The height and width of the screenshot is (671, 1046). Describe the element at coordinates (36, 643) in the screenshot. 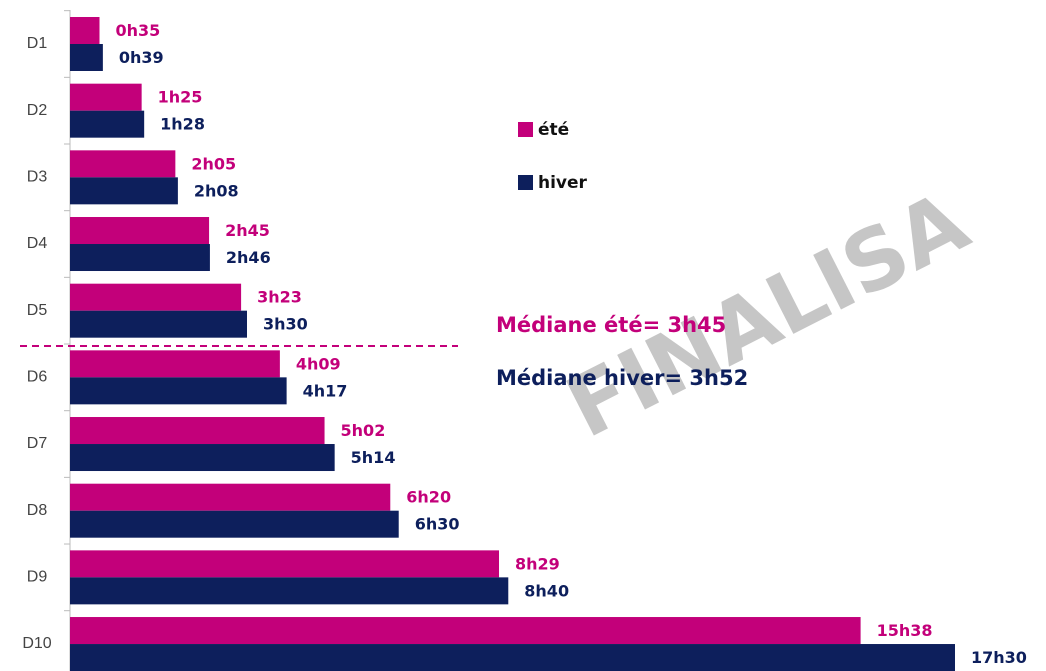

I see `category-label: D10` at that location.